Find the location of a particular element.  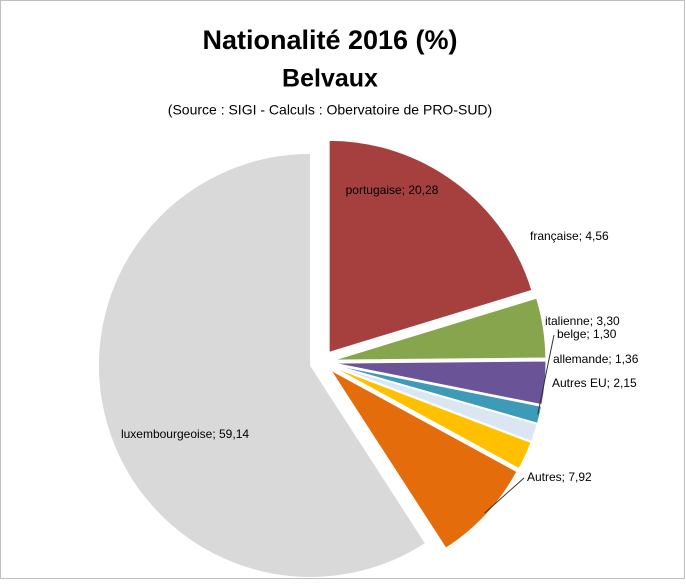

chart-title: Nationalité 2016 (%) is located at coordinates (329, 40).